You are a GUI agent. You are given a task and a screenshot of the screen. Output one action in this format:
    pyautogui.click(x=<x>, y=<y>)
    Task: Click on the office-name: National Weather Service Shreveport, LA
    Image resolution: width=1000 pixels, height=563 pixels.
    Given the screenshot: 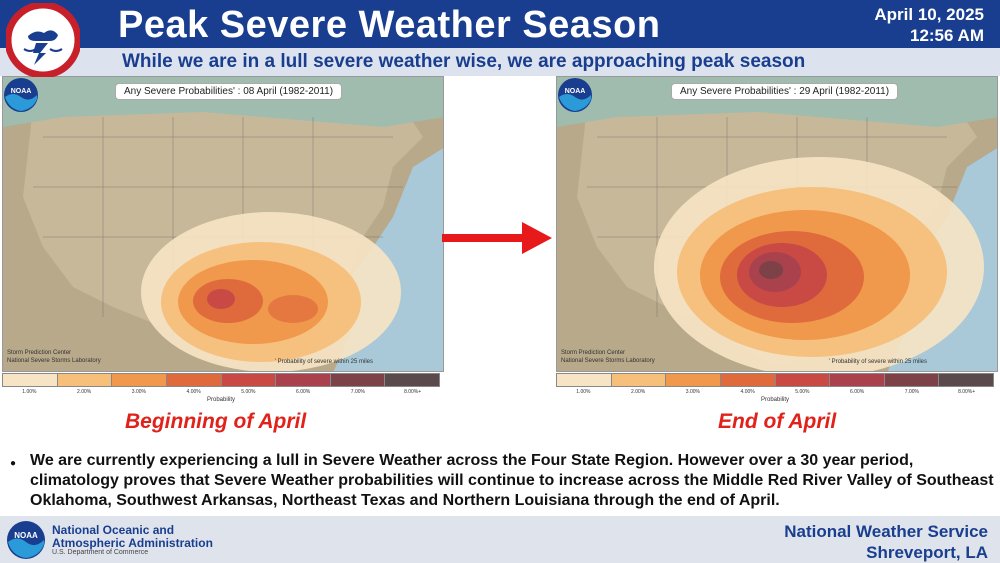 What is the action you would take?
    pyautogui.click(x=886, y=542)
    